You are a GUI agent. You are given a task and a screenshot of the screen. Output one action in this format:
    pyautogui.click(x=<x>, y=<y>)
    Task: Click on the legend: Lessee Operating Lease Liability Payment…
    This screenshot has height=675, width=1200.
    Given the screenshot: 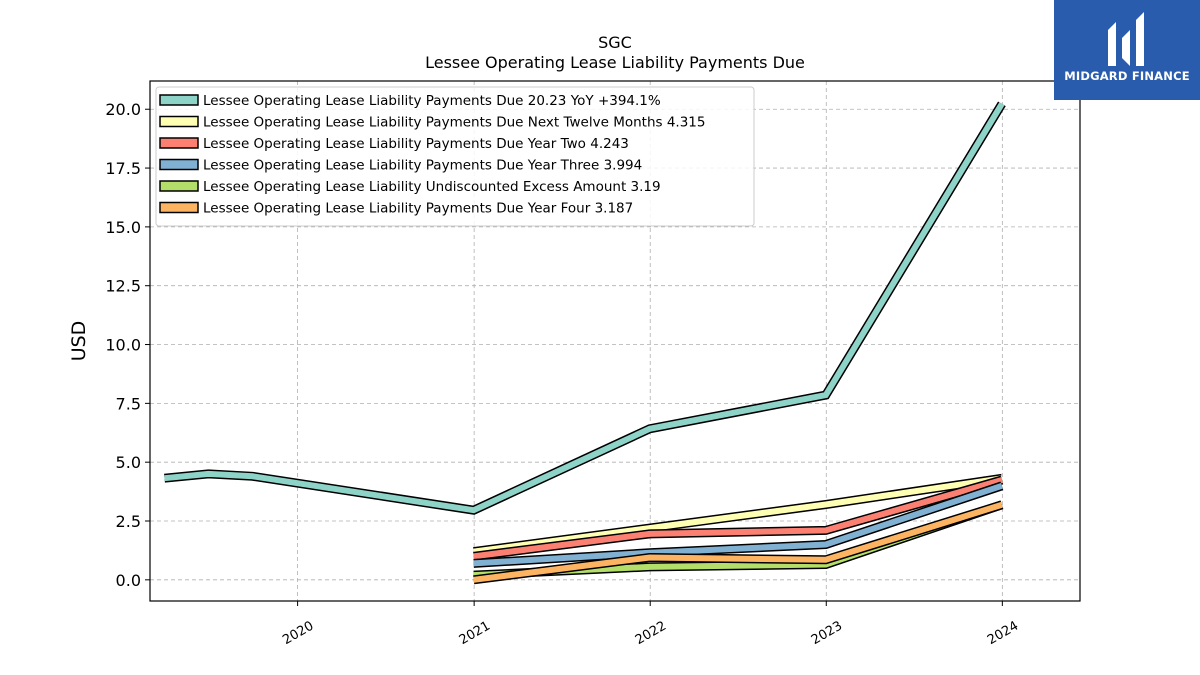 What is the action you would take?
    pyautogui.click(x=455, y=156)
    